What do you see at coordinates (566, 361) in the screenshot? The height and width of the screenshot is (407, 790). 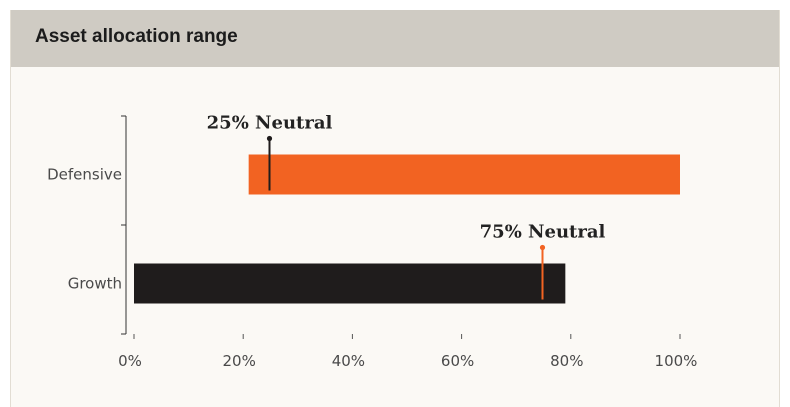 I see `x-tick-label: 80%` at bounding box center [566, 361].